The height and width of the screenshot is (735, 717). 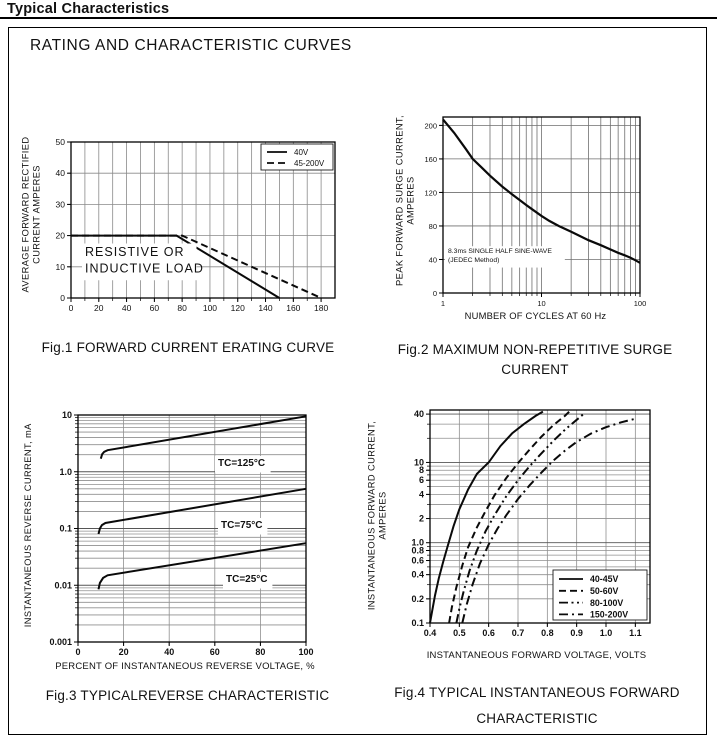 I want to click on svg-text: (JEDEC Method), so click(x=473, y=260).